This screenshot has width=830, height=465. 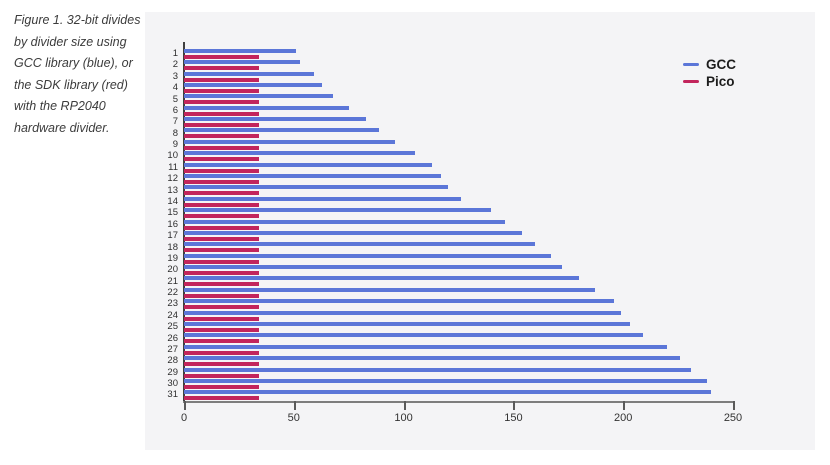 I want to click on legend-label-gcc: GCC, so click(x=721, y=64).